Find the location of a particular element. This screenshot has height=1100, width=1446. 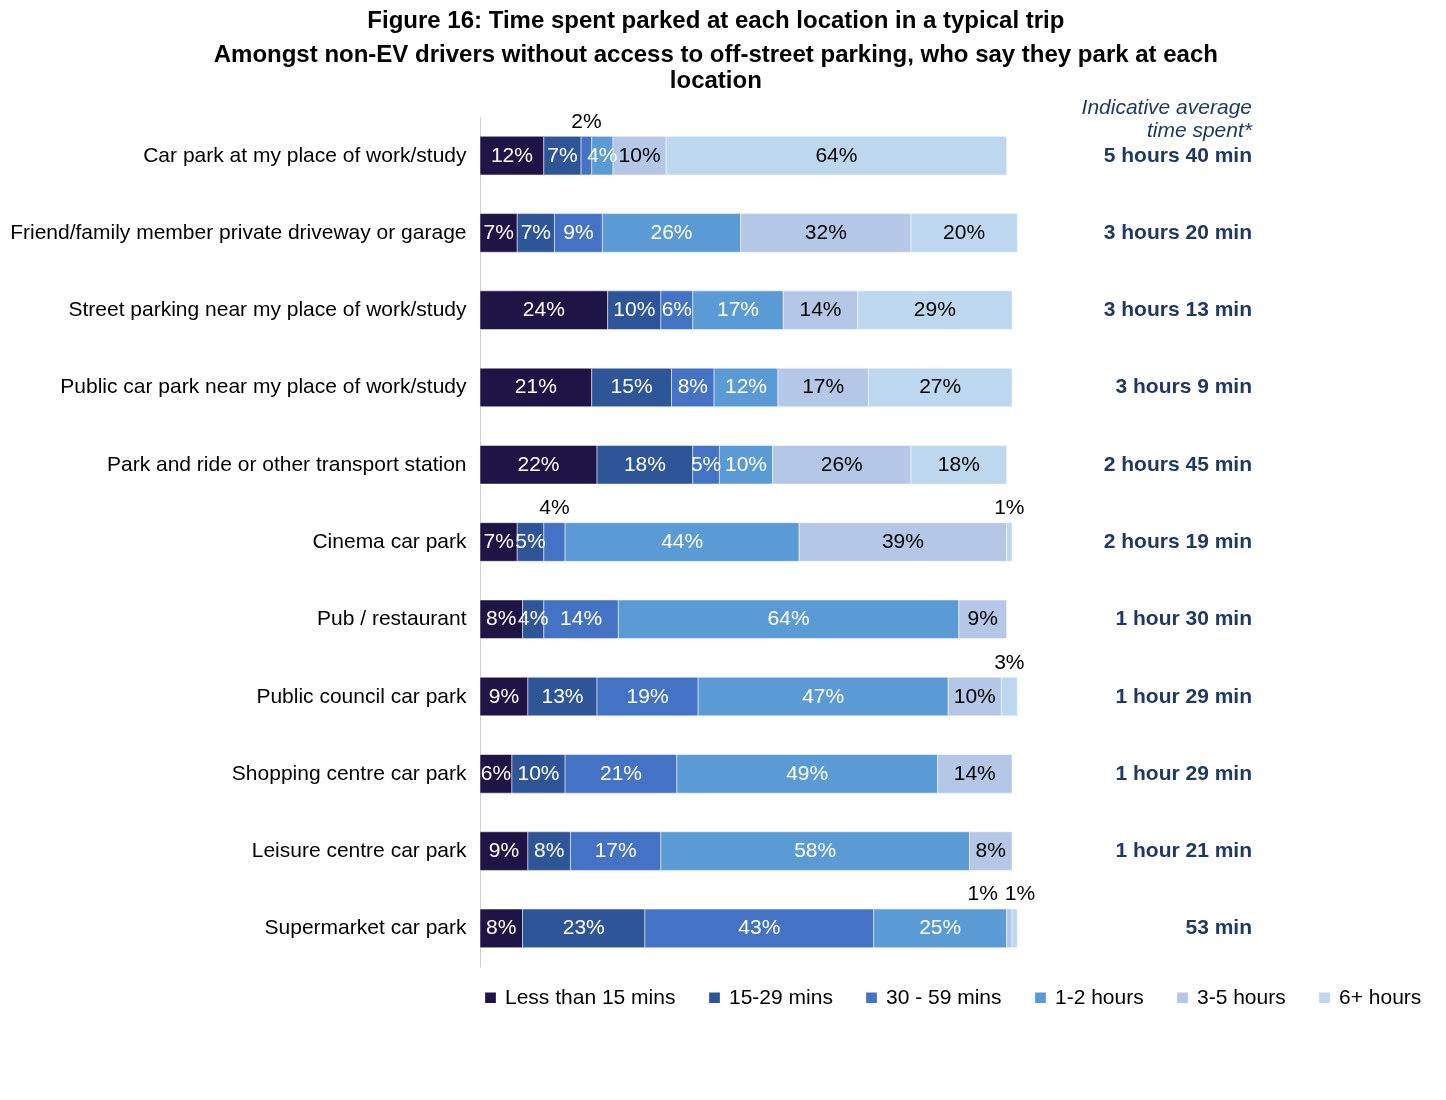

y-tick-label: Park and ride or other transport station is located at coordinates (286, 463).